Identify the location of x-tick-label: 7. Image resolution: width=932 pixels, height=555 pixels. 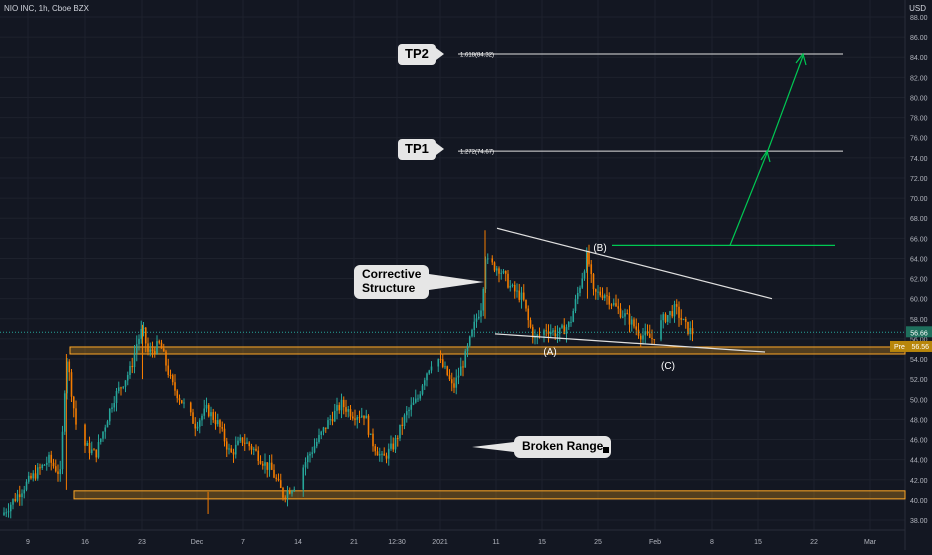
(243, 542).